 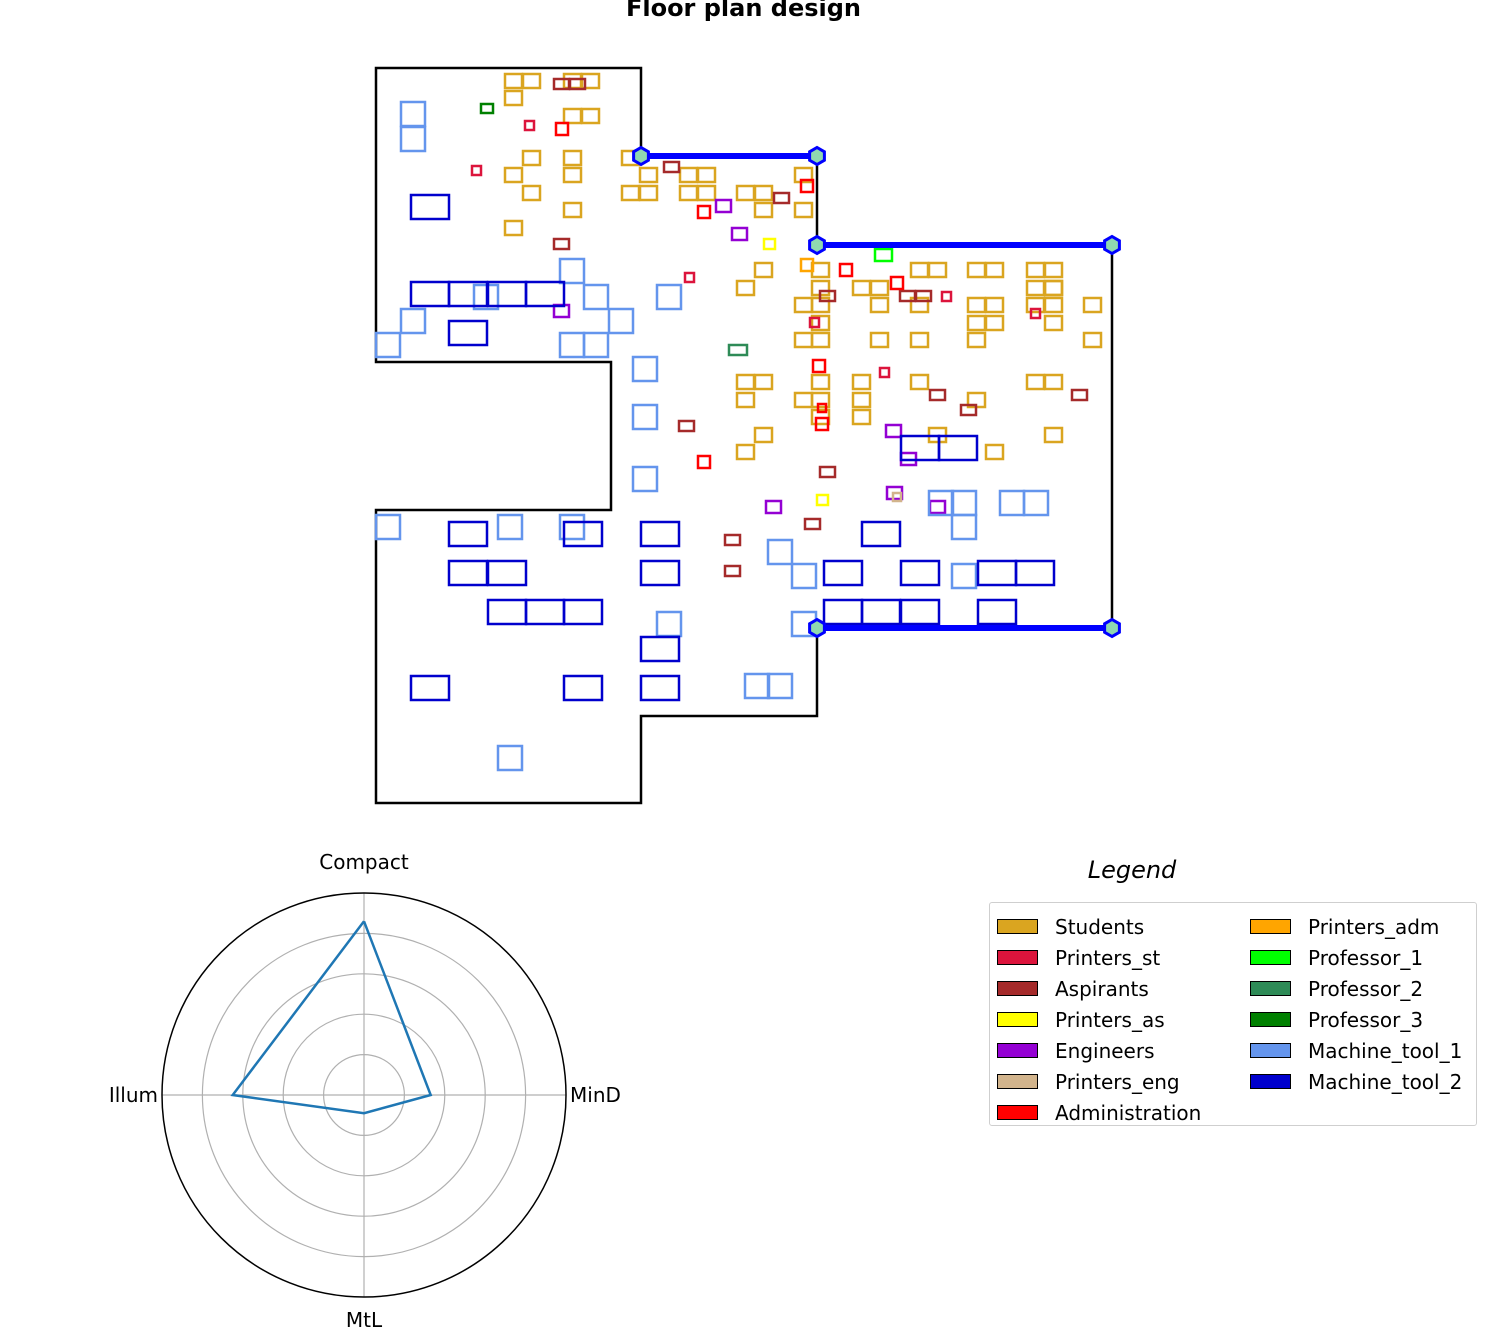 What do you see at coordinates (364, 862) in the screenshot?
I see `radar-axis-label: Compact` at bounding box center [364, 862].